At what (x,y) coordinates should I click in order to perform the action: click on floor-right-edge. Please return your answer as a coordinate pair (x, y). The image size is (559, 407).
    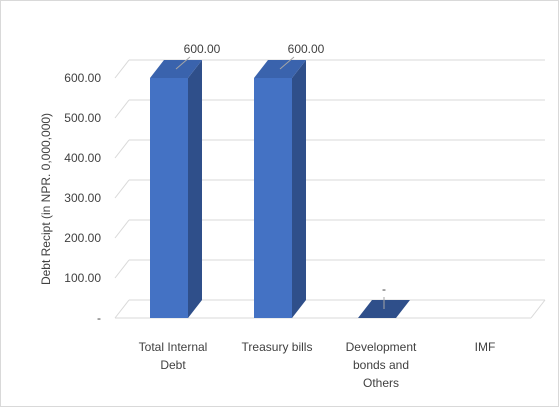
    Looking at the image, I should click on (538, 309).